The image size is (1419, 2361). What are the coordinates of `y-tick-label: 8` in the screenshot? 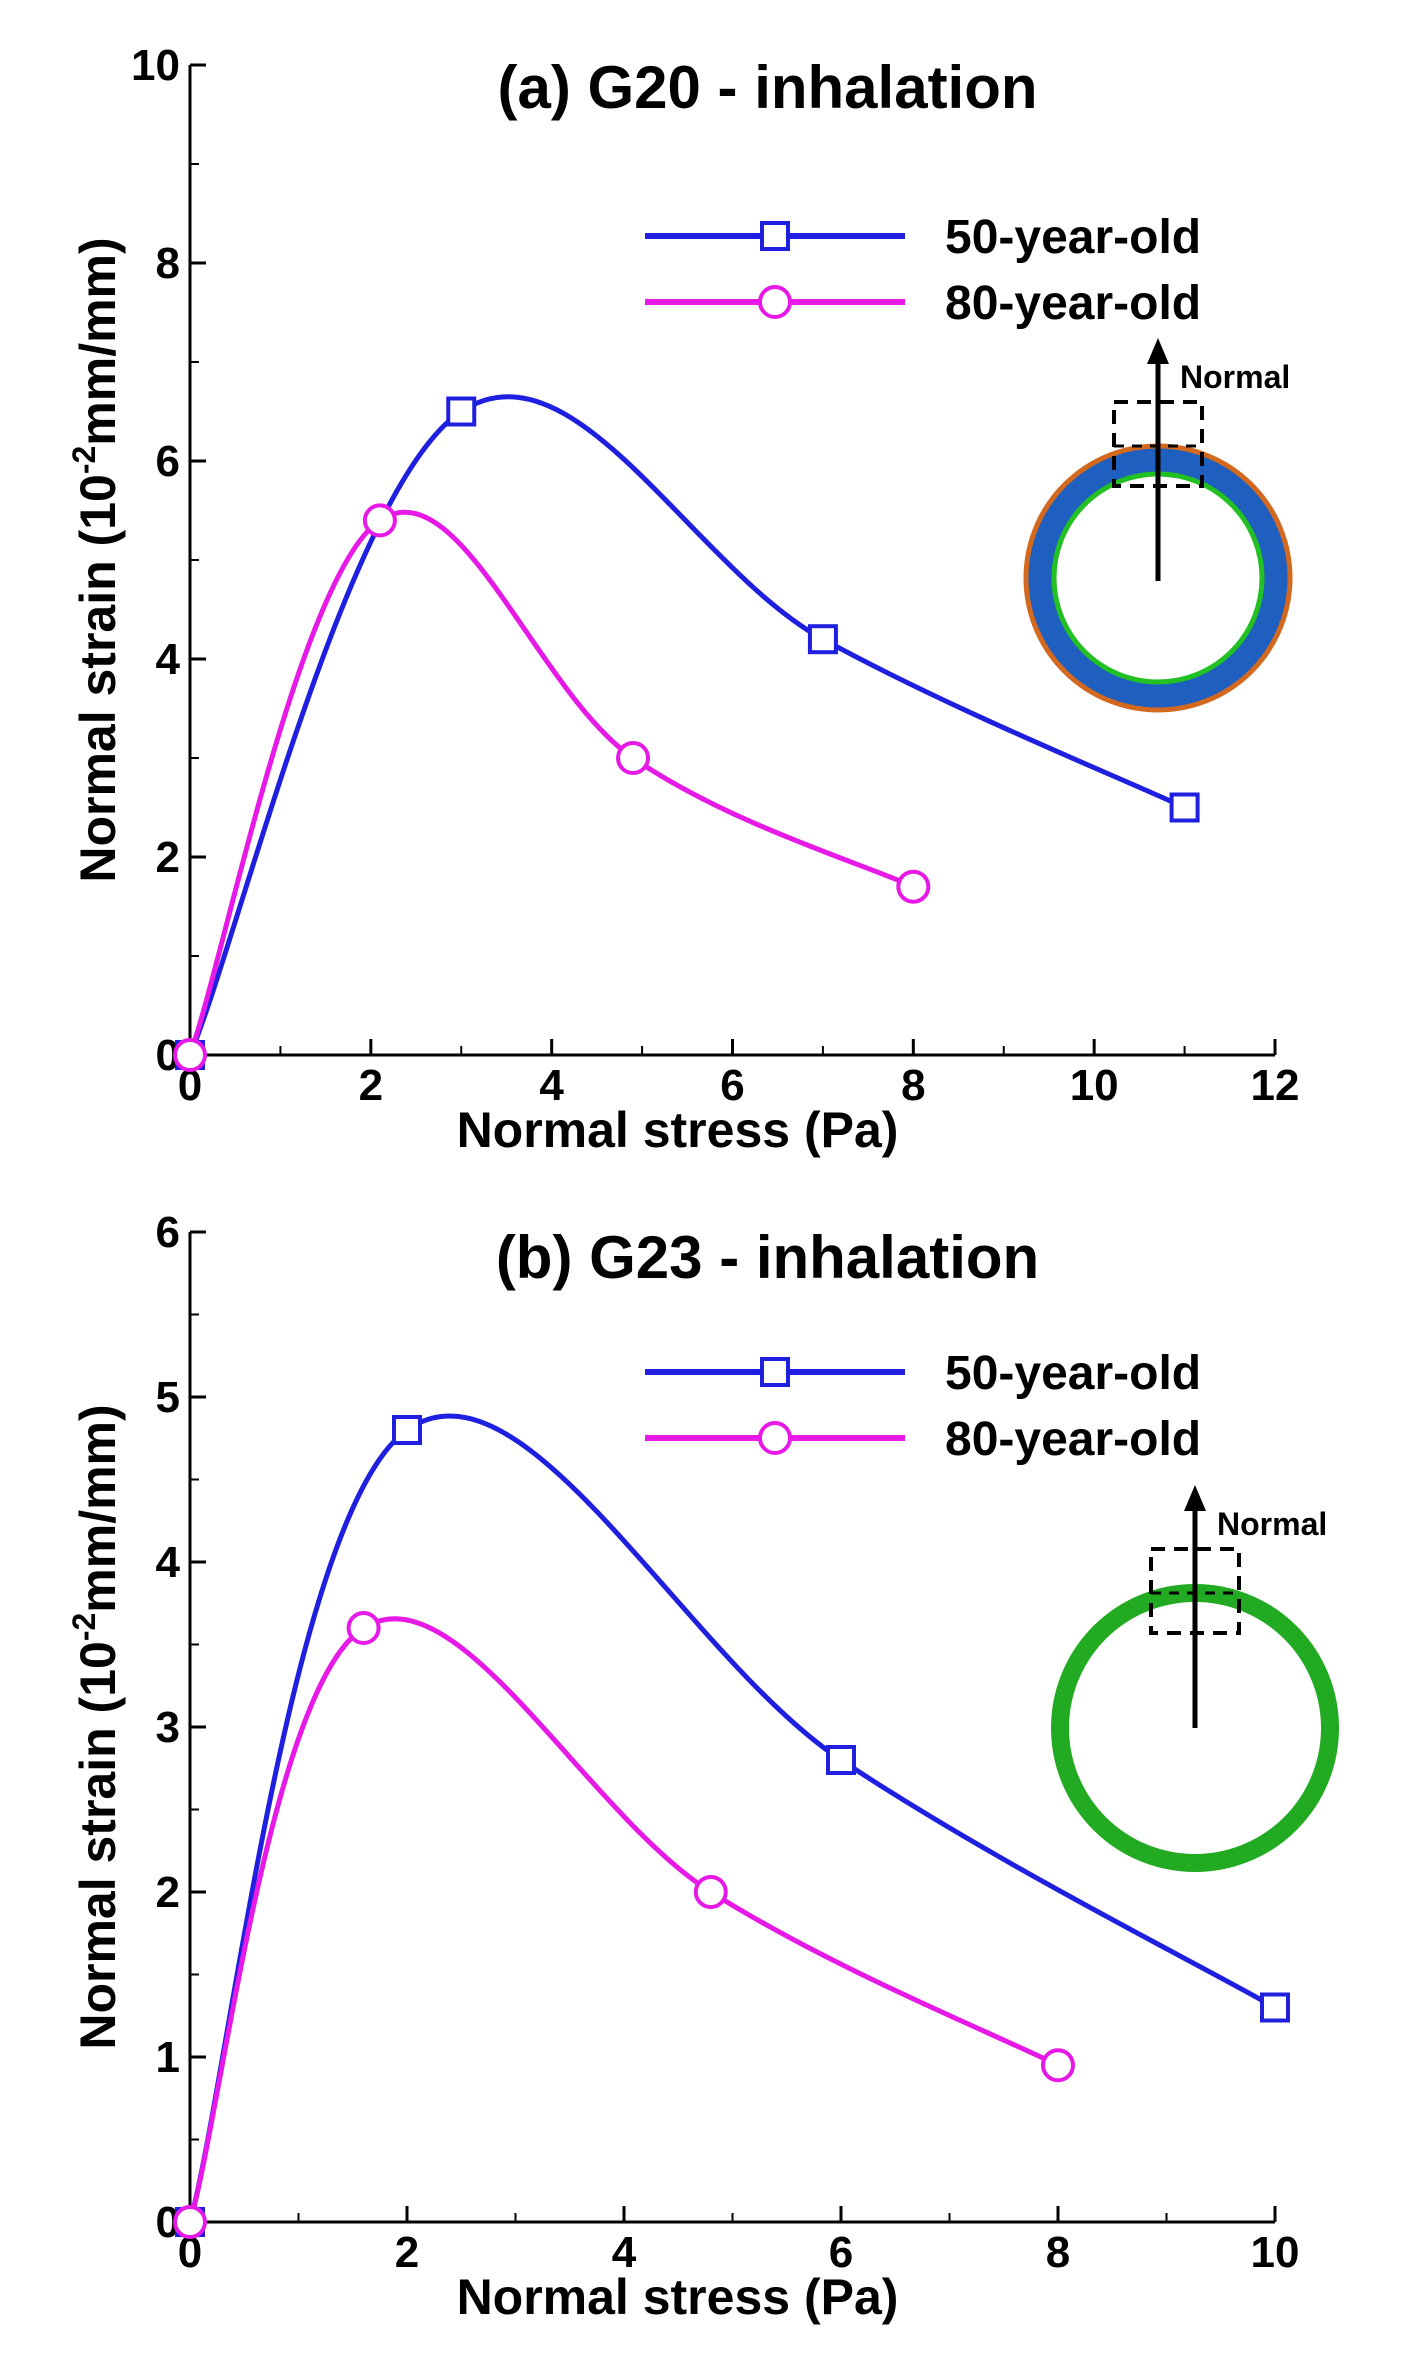 It's located at (168, 263).